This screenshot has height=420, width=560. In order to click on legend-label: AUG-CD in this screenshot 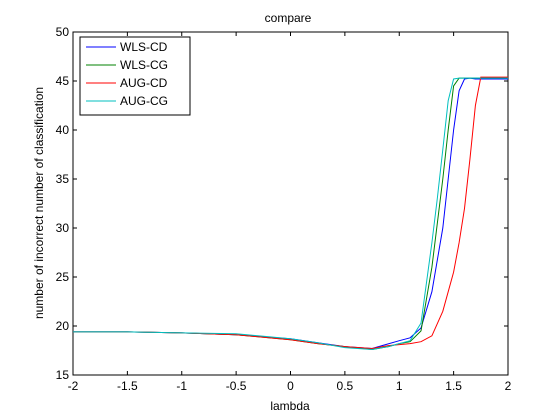, I will do `click(144, 83)`.